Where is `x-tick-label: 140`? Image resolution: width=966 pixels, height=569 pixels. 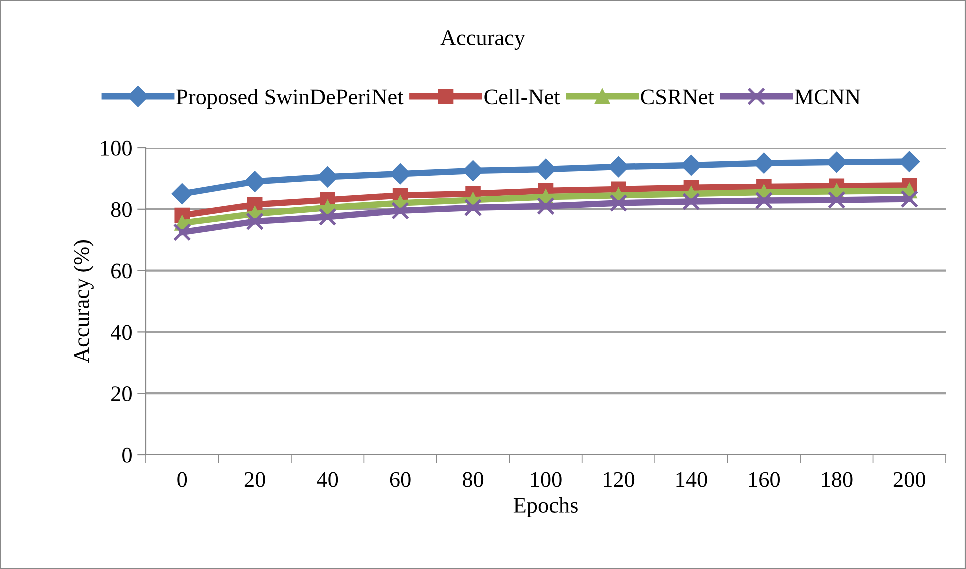
x-tick-label: 140 is located at coordinates (692, 480).